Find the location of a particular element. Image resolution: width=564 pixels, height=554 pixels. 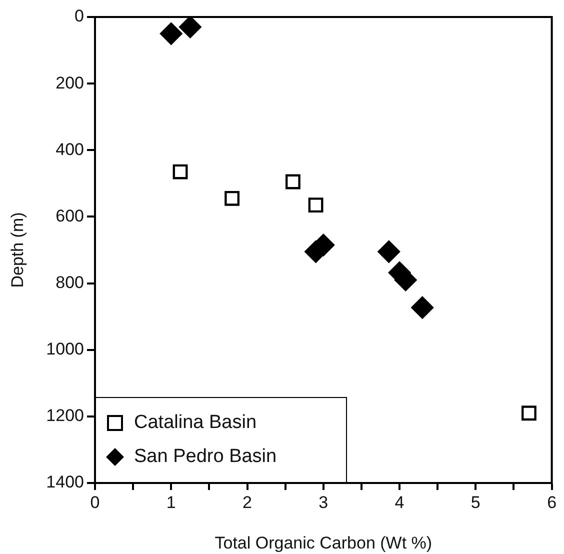

y-tick-label: 1200 is located at coordinates (65, 416).